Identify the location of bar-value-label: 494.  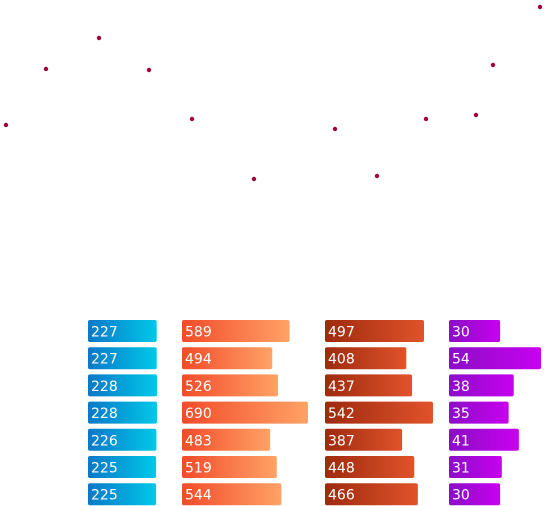
(198, 360).